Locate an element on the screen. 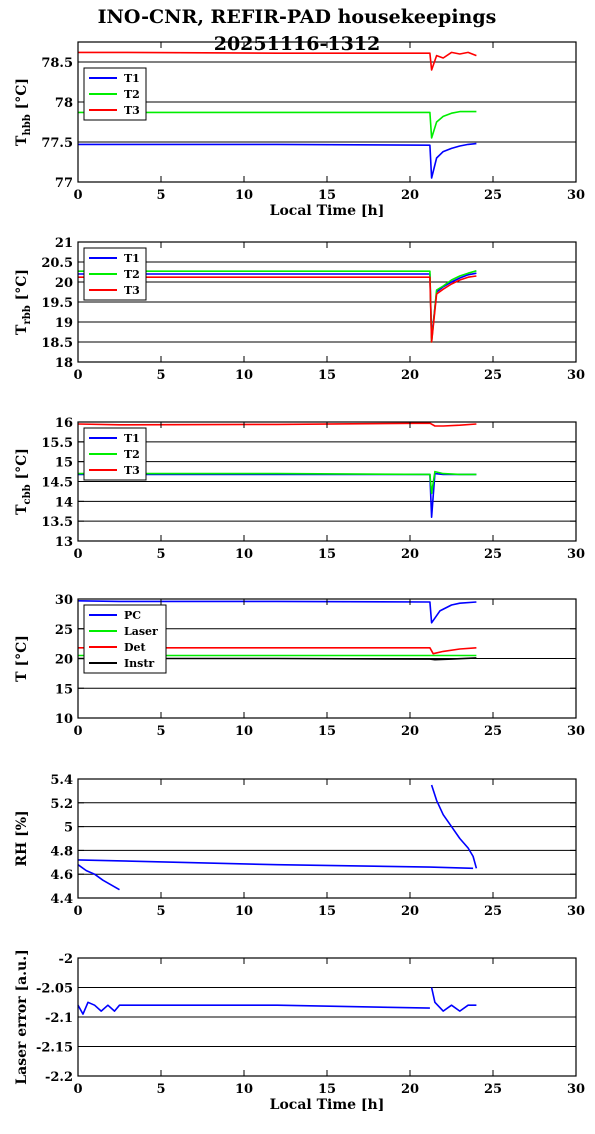  y-axis-label: Laser error [a.u.] is located at coordinates (22, 1016).